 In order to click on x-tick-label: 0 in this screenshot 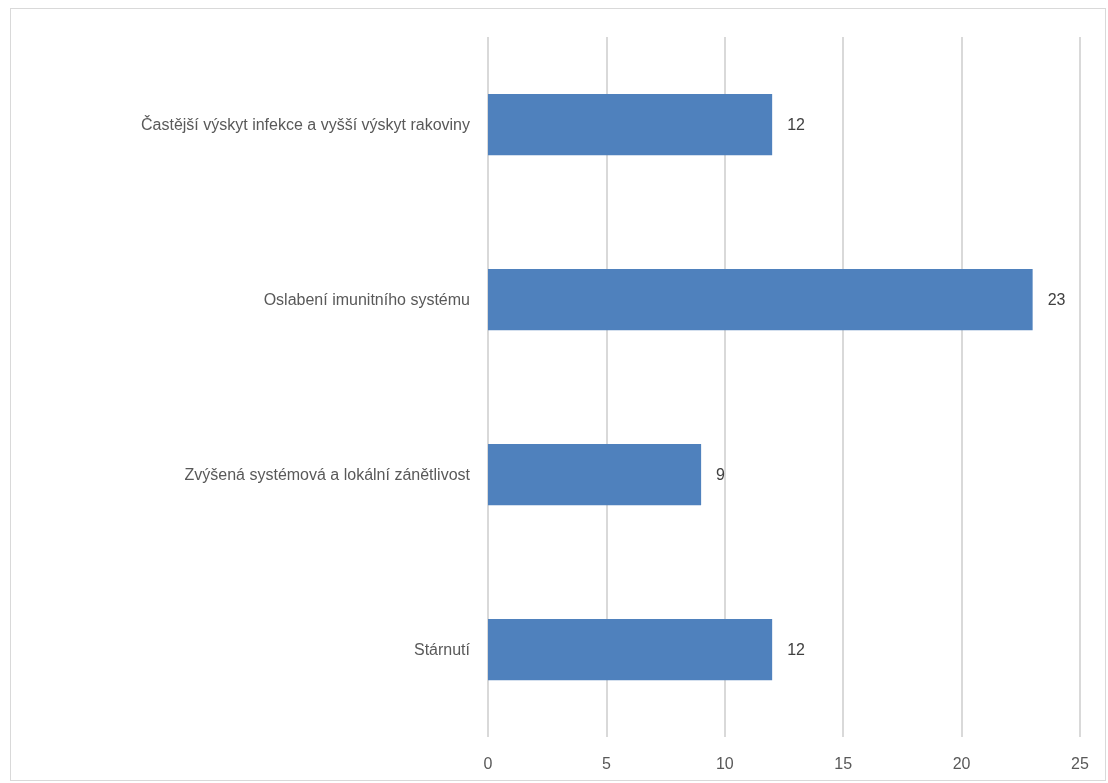, I will do `click(488, 763)`.